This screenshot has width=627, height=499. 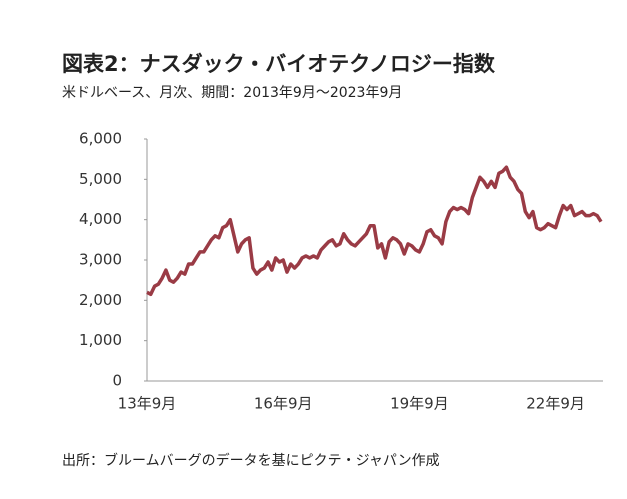 I want to click on x-tick-label: 22年9月, so click(x=555, y=404).